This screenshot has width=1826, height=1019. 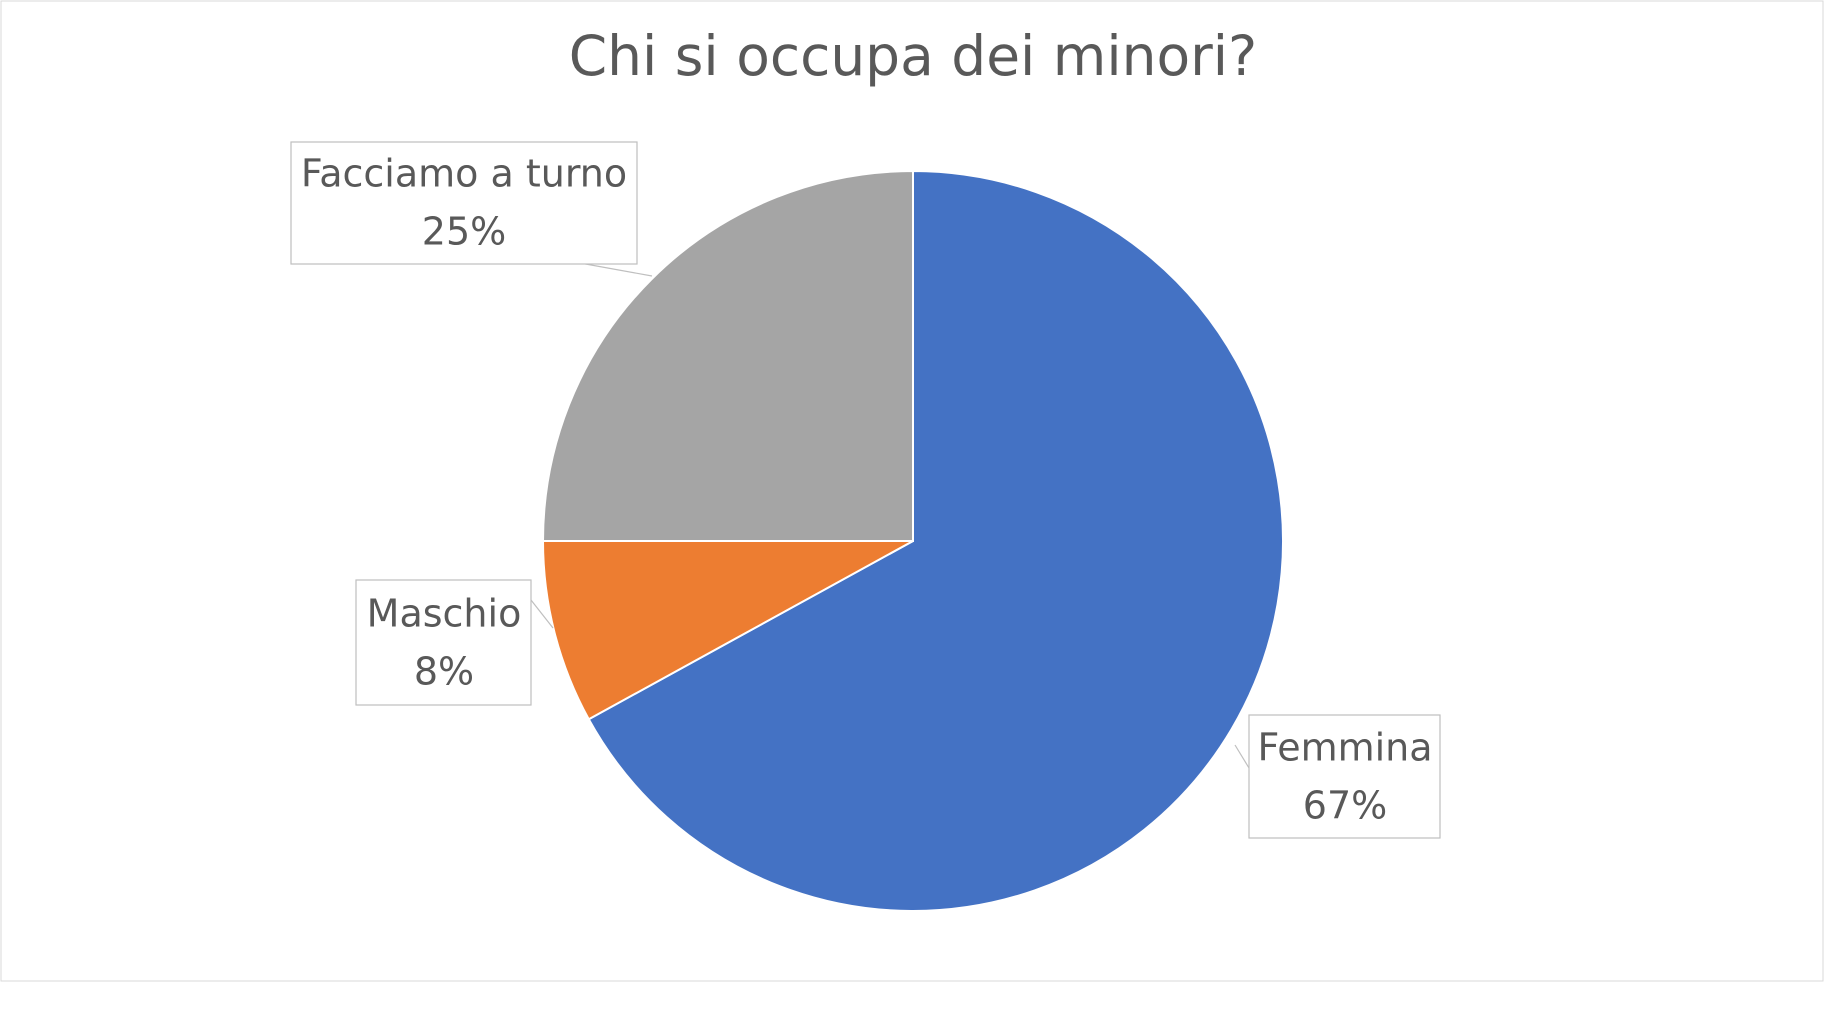 What do you see at coordinates (1344, 748) in the screenshot?
I see `category-label: Femmina` at bounding box center [1344, 748].